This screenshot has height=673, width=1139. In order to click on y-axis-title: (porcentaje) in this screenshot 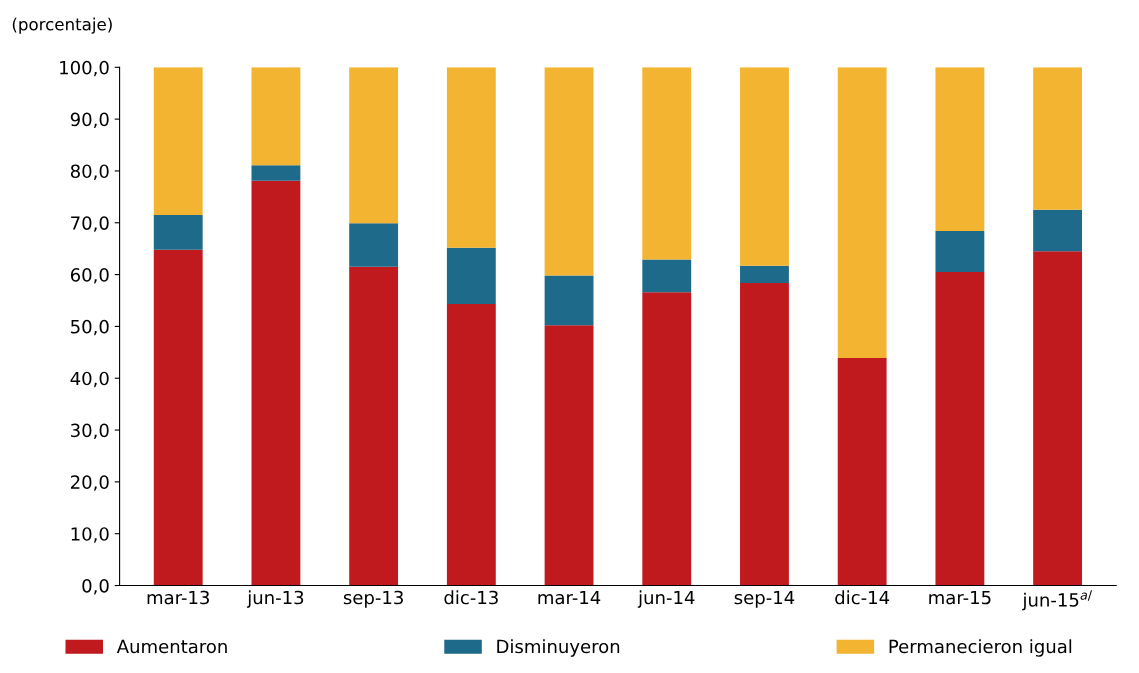, I will do `click(62, 25)`.